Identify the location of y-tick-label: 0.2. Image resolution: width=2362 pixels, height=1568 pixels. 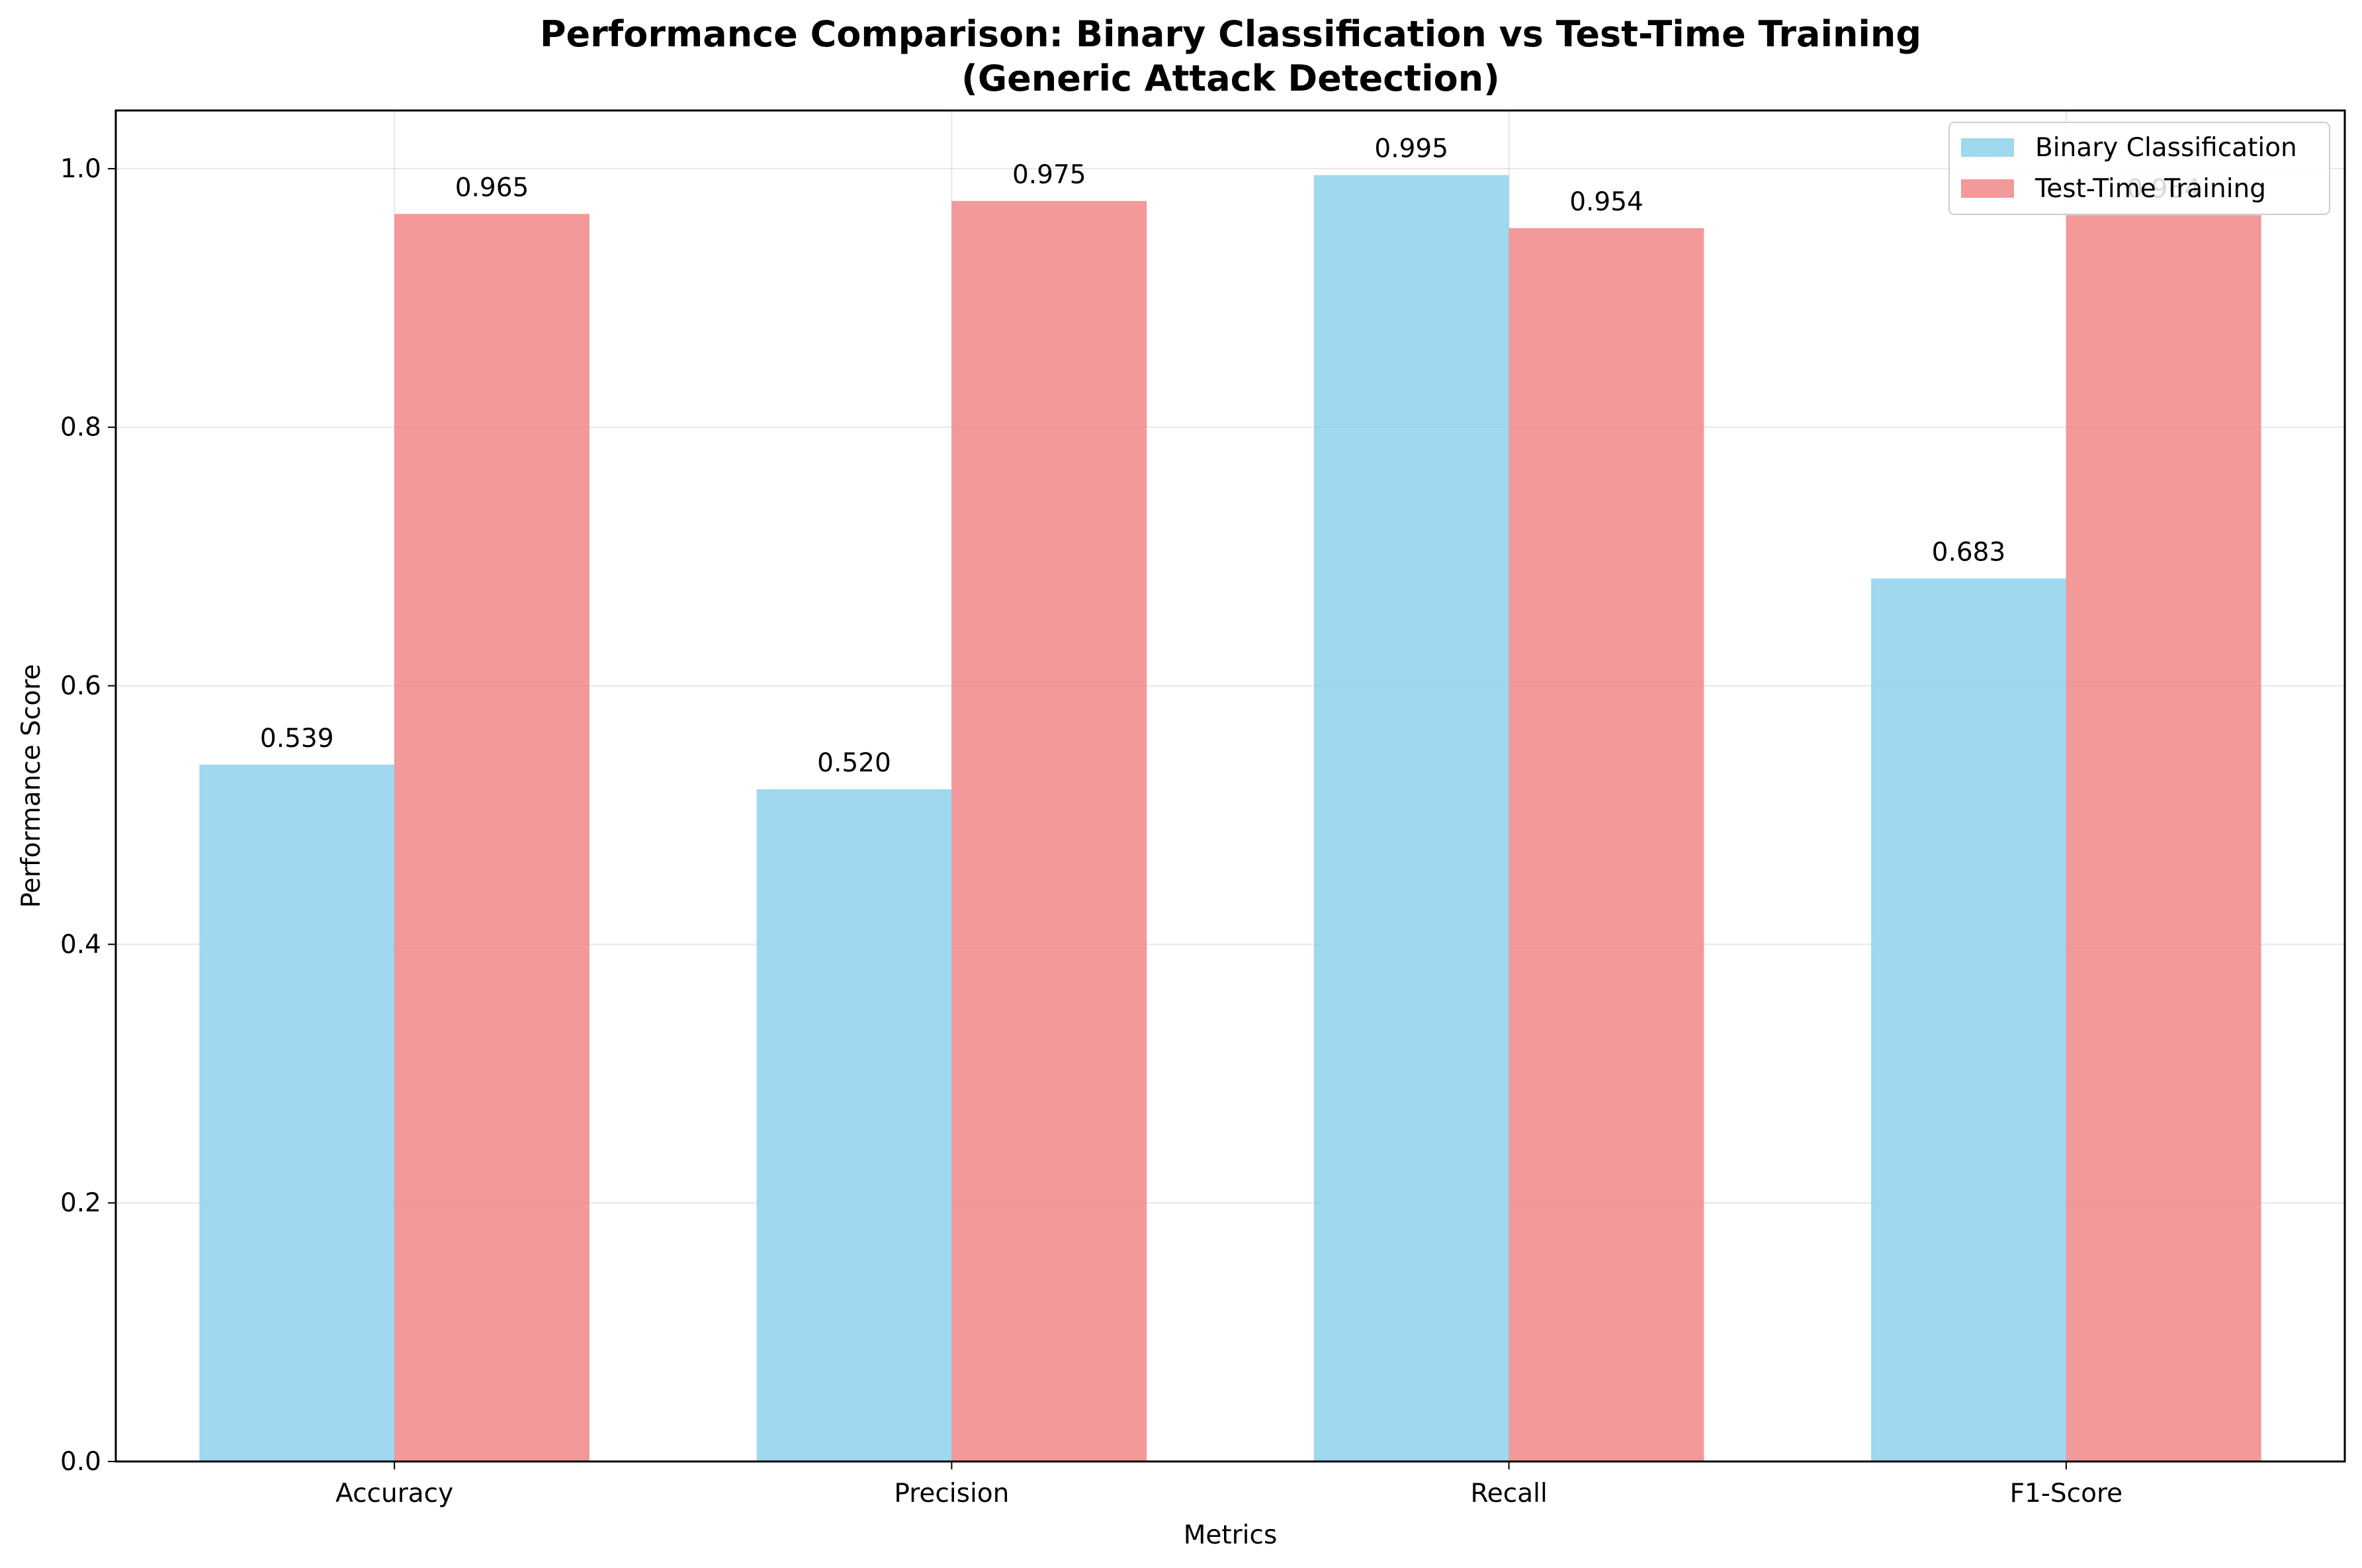
(80, 1203).